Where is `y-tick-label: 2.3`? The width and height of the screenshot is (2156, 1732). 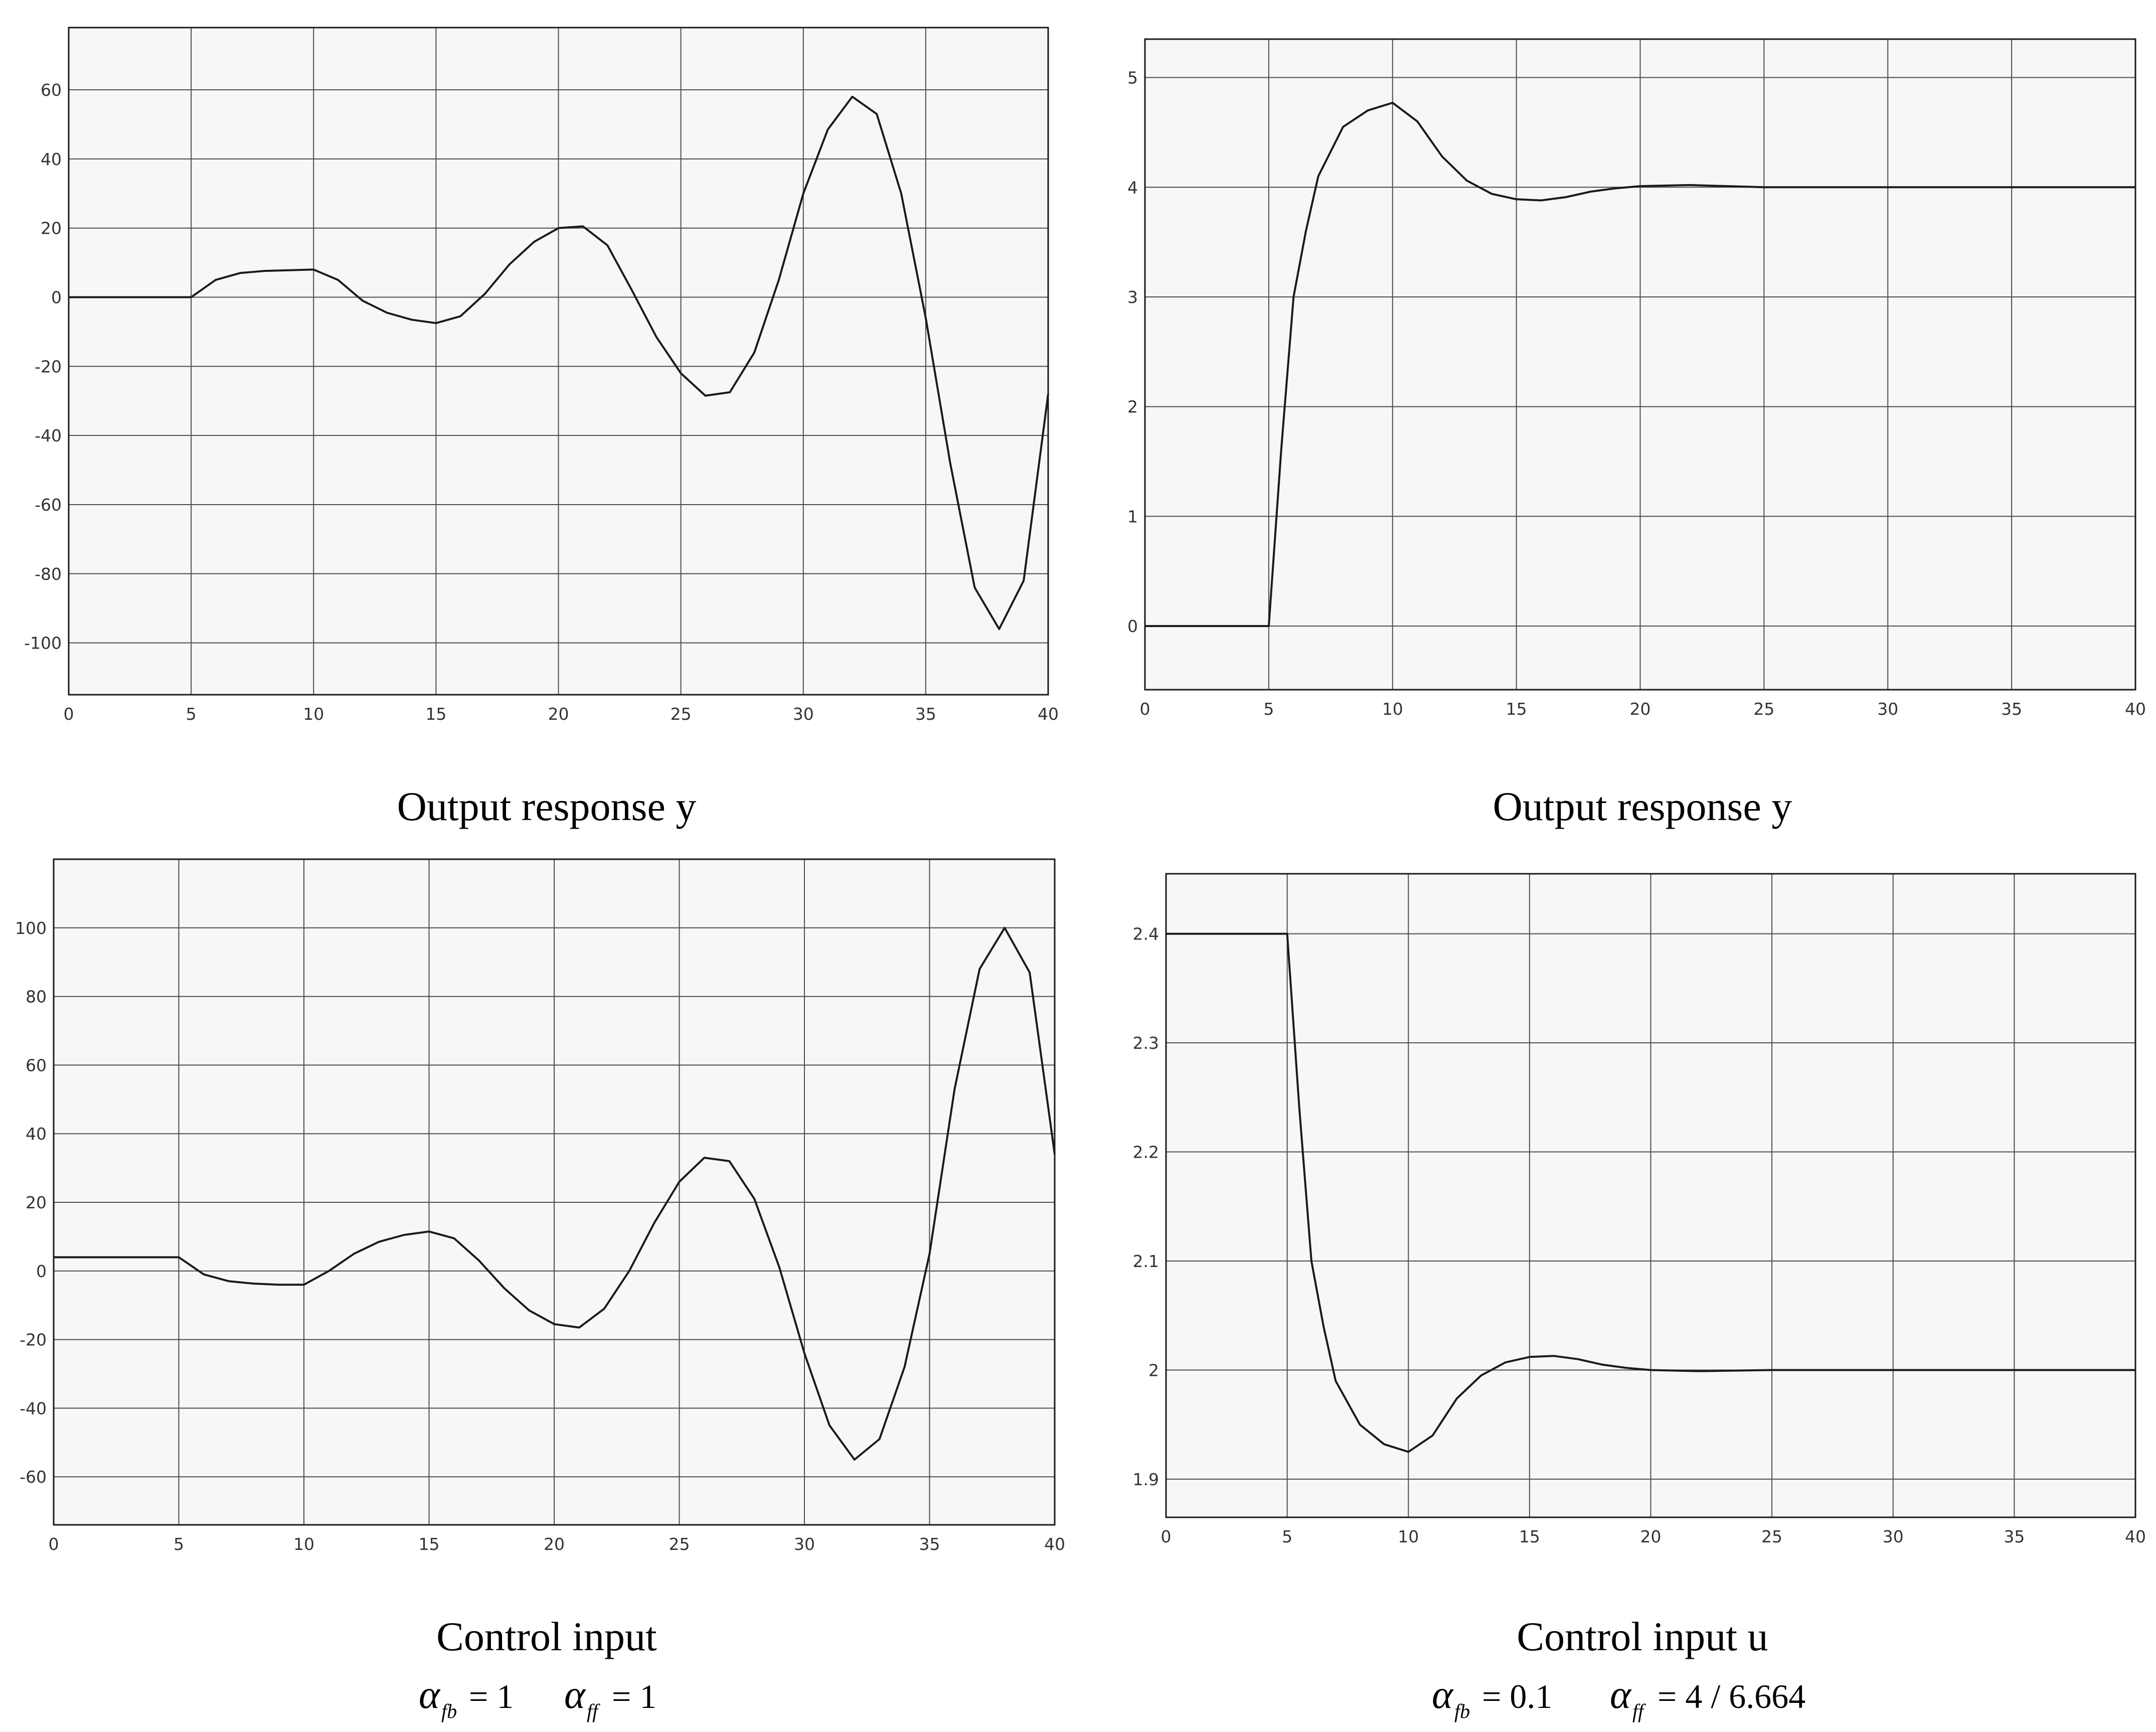
y-tick-label: 2.3 is located at coordinates (1146, 1043).